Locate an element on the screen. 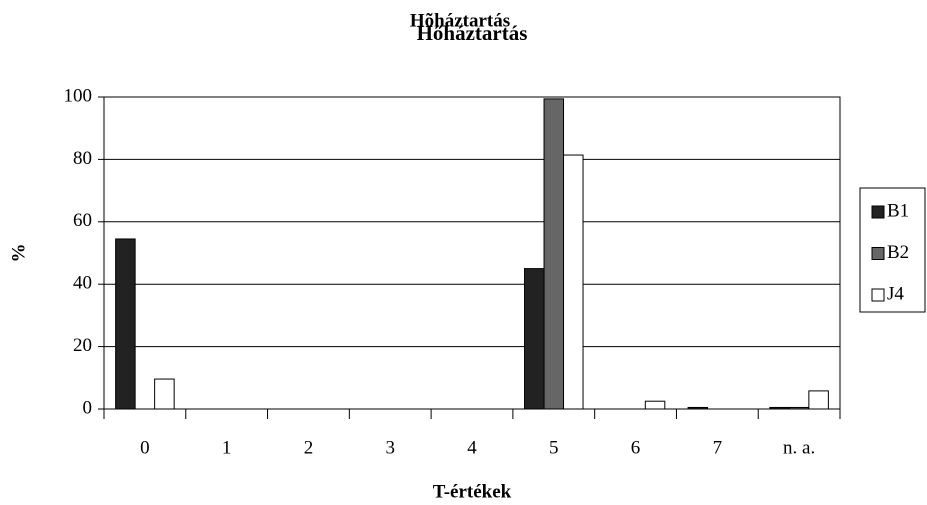 The image size is (927, 505). y-tick-label: 100 is located at coordinates (78, 95).